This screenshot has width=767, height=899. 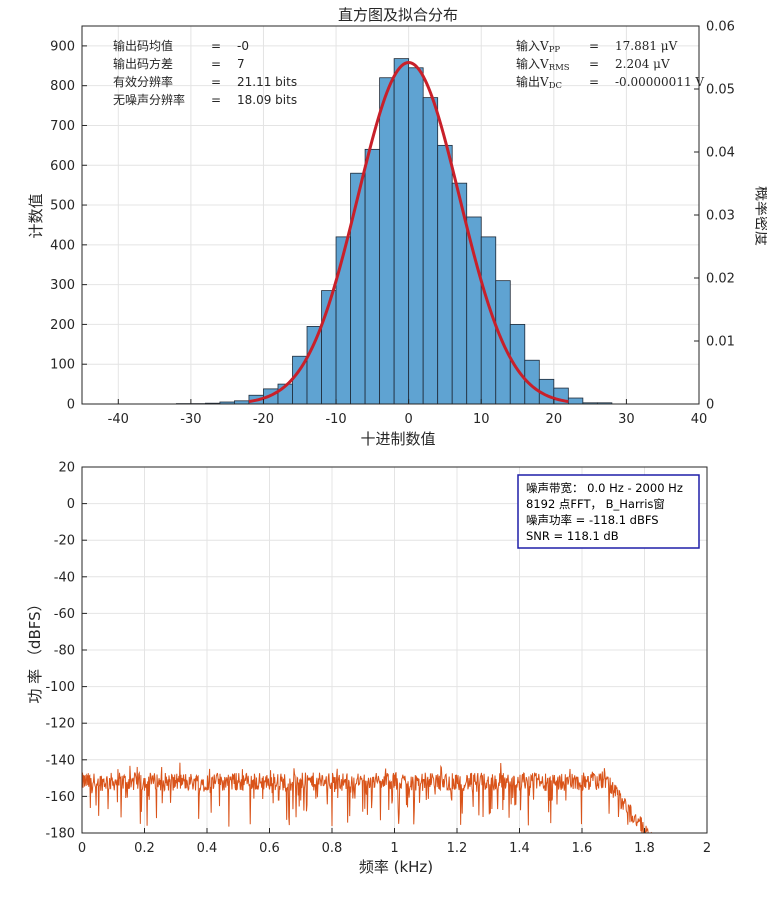 I want to click on hist-x-label: 十进制数值, so click(x=397, y=439).